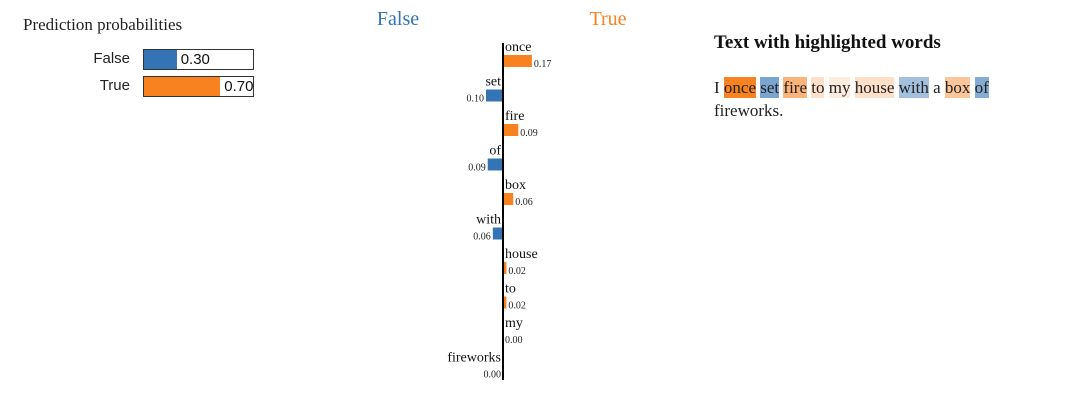 The width and height of the screenshot is (1075, 402). What do you see at coordinates (827, 42) in the screenshot?
I see `highlighted-text-heading: Text with highlighted words` at bounding box center [827, 42].